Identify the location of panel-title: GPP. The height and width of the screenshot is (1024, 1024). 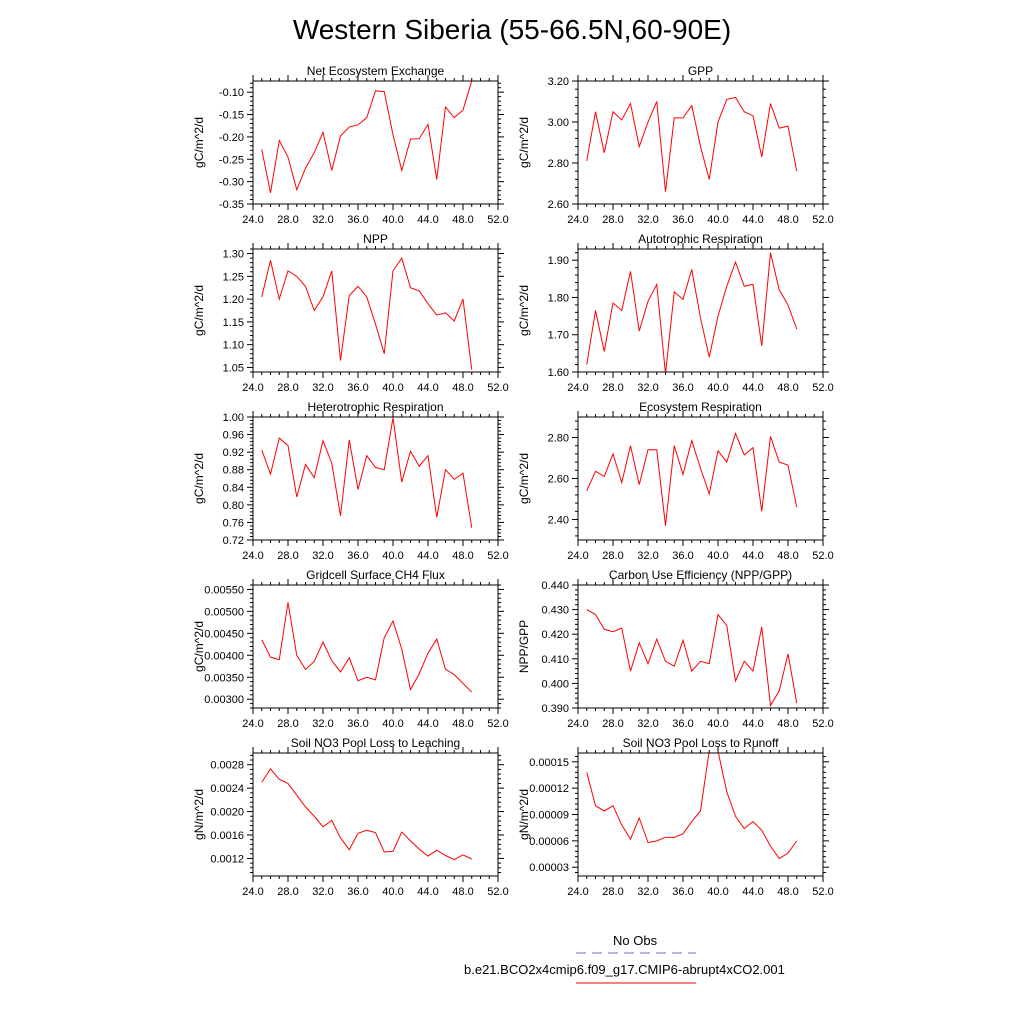
(700, 71).